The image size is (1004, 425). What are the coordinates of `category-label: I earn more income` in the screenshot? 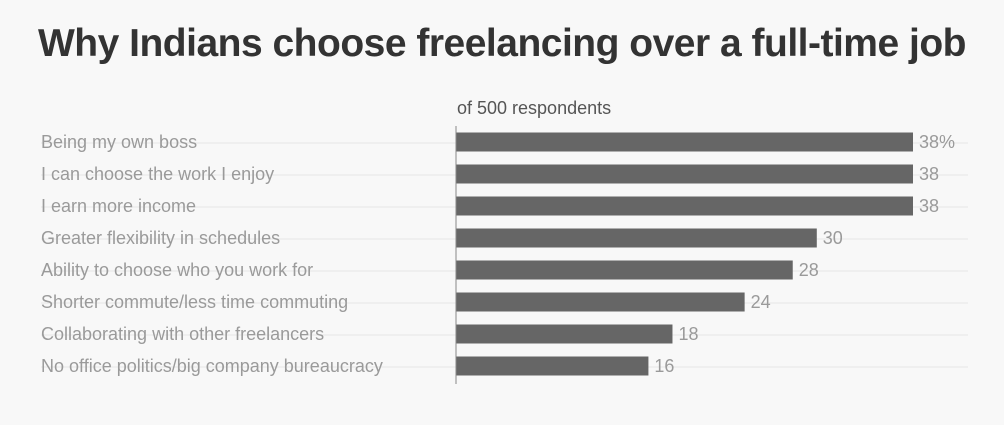 It's located at (118, 206).